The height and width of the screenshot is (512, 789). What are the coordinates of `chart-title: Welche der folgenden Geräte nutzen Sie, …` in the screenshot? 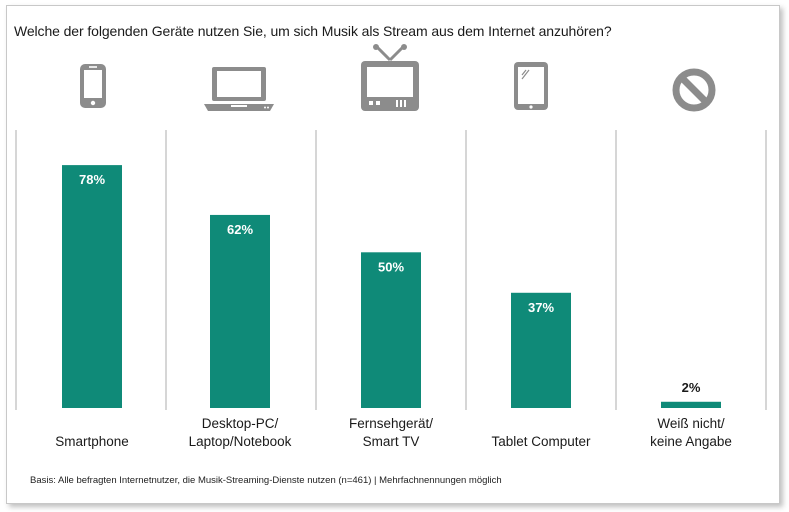 It's located at (313, 31).